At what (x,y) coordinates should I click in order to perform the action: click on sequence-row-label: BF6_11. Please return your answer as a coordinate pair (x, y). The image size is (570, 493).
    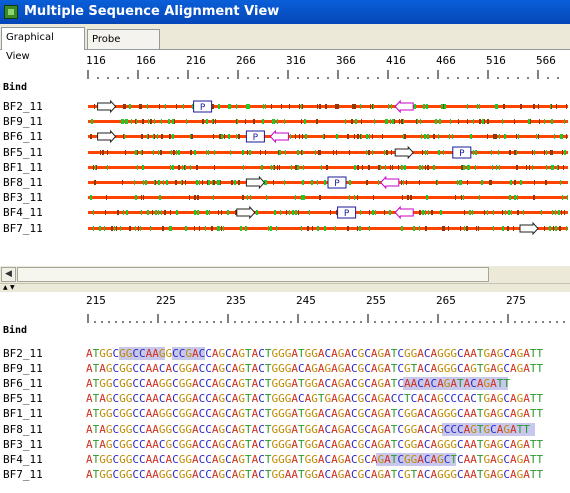
    Looking at the image, I should click on (23, 384).